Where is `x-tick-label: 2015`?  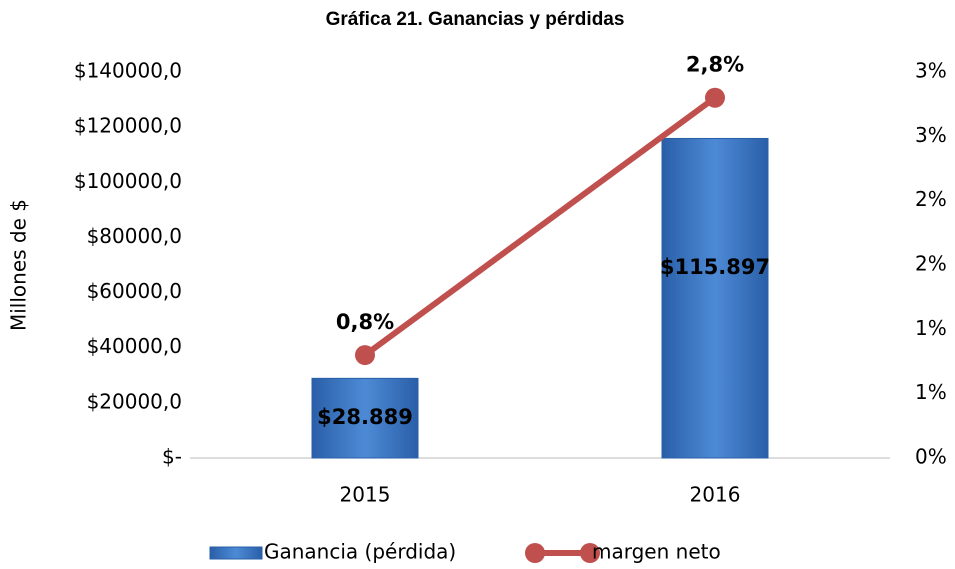
x-tick-label: 2015 is located at coordinates (365, 495).